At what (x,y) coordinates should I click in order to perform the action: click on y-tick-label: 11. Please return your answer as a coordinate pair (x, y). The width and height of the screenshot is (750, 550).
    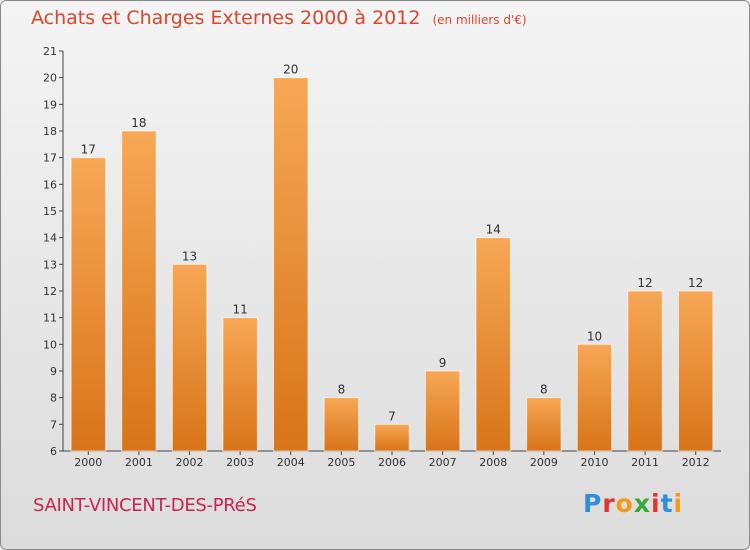
    Looking at the image, I should click on (50, 318).